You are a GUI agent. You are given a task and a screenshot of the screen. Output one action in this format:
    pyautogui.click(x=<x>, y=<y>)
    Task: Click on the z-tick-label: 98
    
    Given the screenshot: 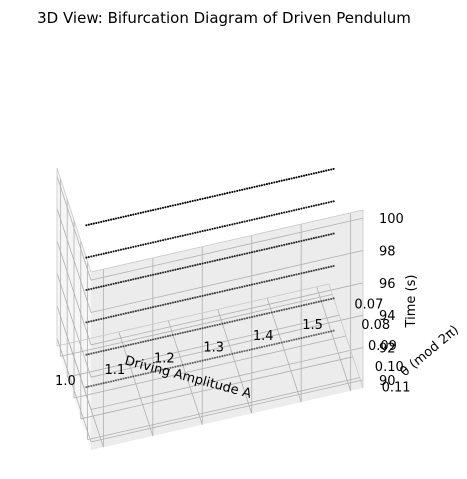 What is the action you would take?
    pyautogui.click(x=387, y=252)
    